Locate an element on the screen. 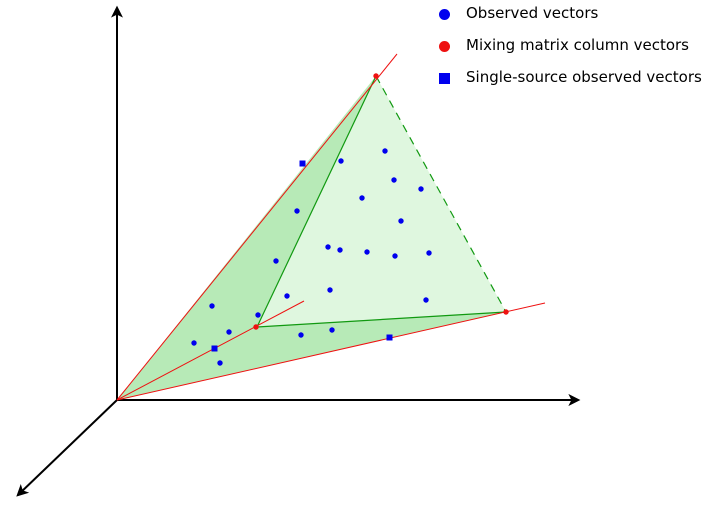 This screenshot has width=722, height=512. cone-edge-middle-right is located at coordinates (381, 319).